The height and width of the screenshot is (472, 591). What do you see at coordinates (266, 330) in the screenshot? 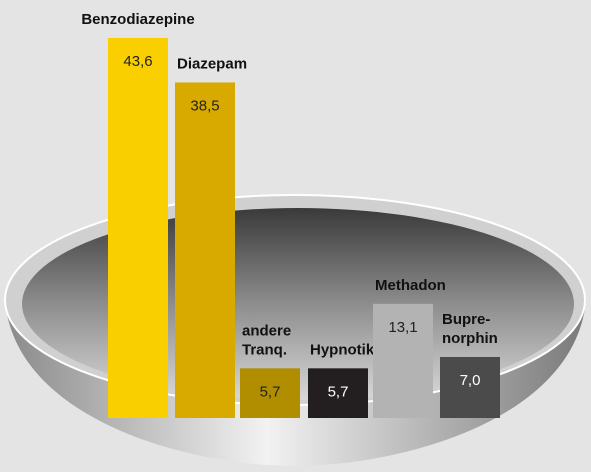
I see `category-label: andere` at bounding box center [266, 330].